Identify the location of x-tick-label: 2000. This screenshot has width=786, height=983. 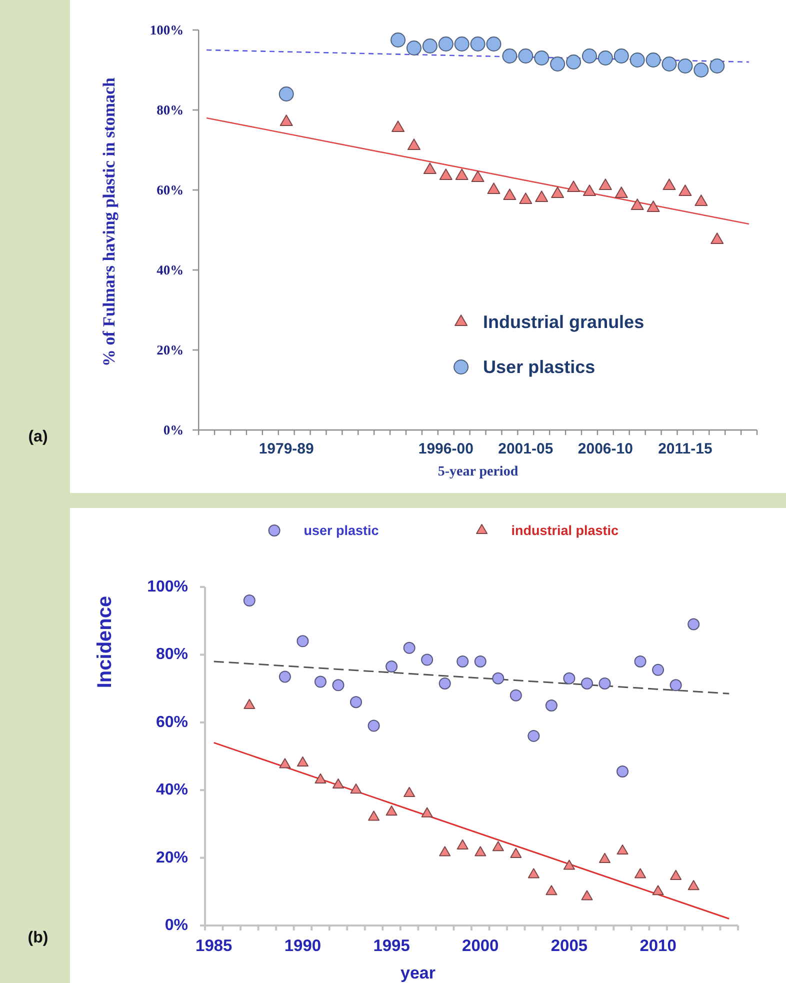
(480, 946).